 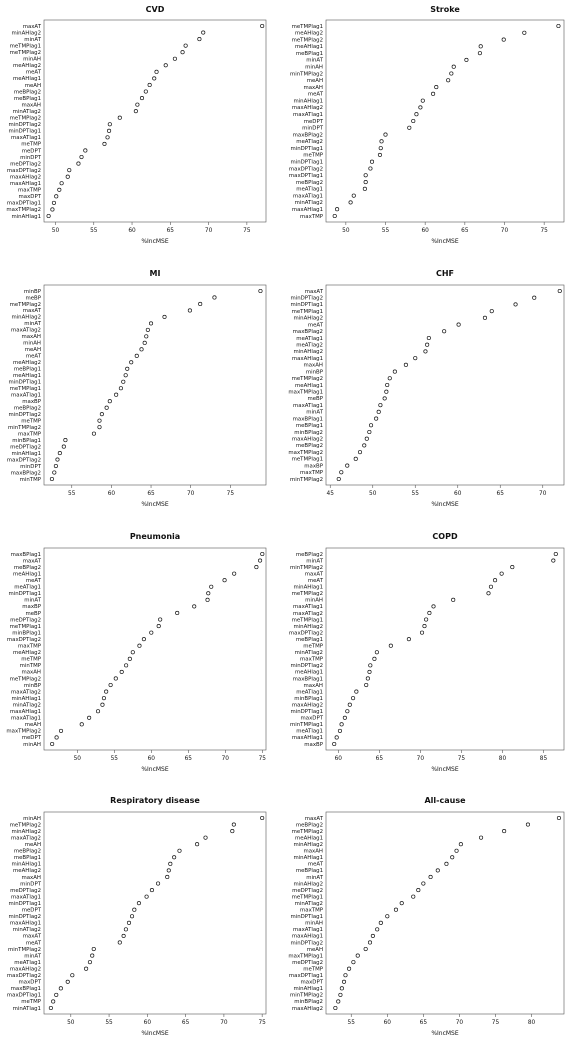 What do you see at coordinates (425, 231) in the screenshot?
I see `x-tick-label: 60` at bounding box center [425, 231].